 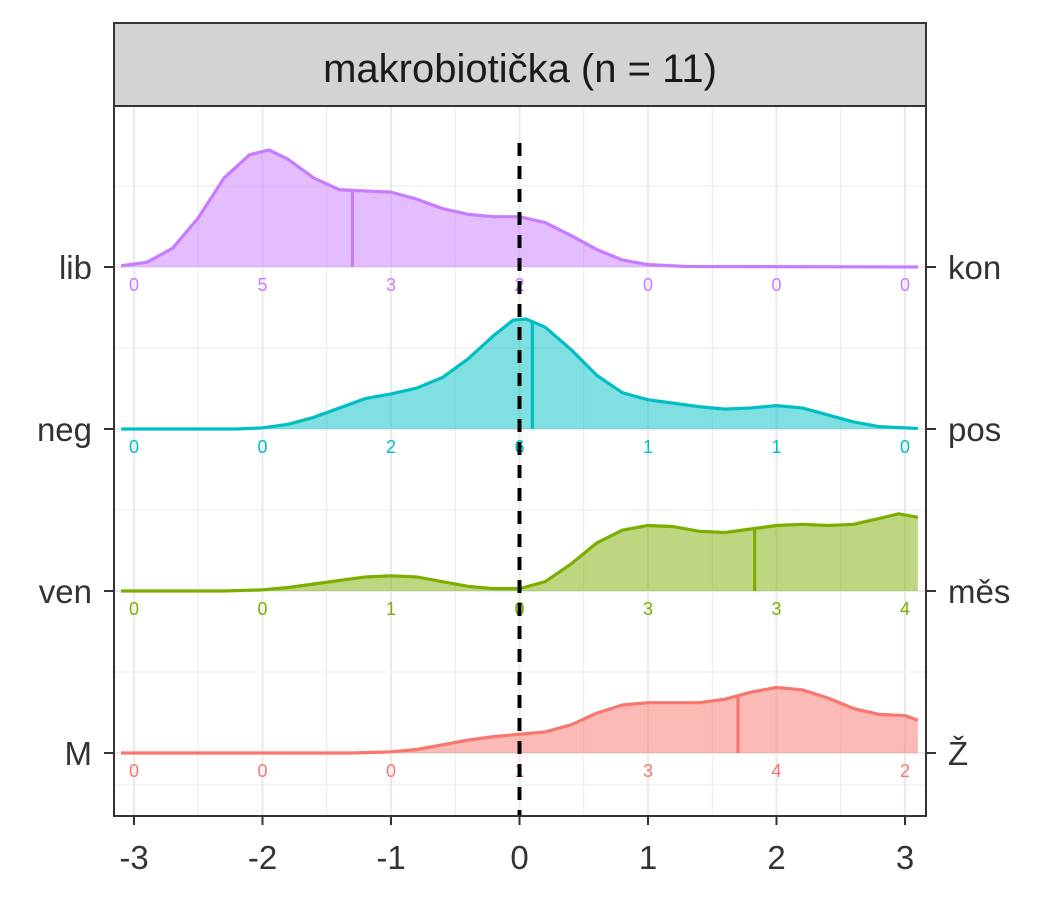 I want to click on left-label-neg: neg, so click(x=64, y=429).